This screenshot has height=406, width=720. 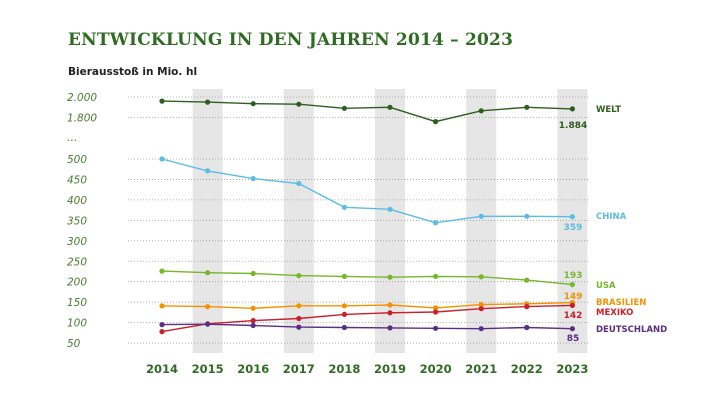 What do you see at coordinates (436, 308) in the screenshot?
I see `data-point-brasilien-2020` at bounding box center [436, 308].